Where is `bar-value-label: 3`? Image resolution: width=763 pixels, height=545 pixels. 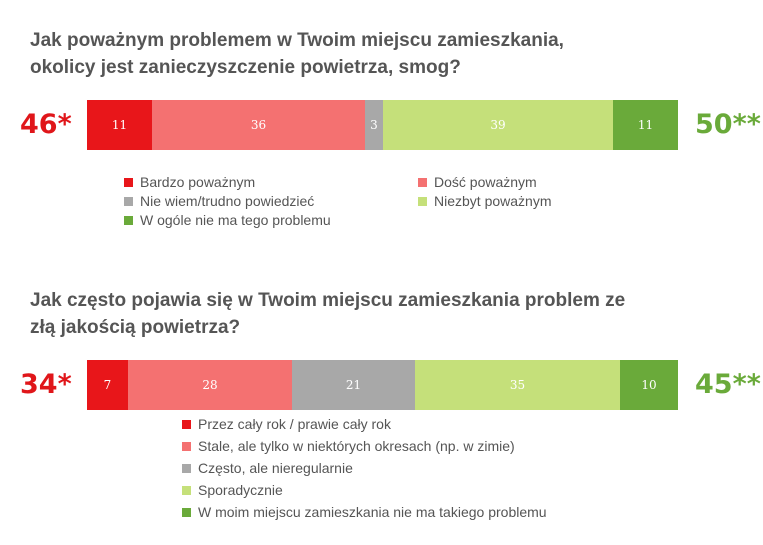
bar-value-label: 3 is located at coordinates (374, 125).